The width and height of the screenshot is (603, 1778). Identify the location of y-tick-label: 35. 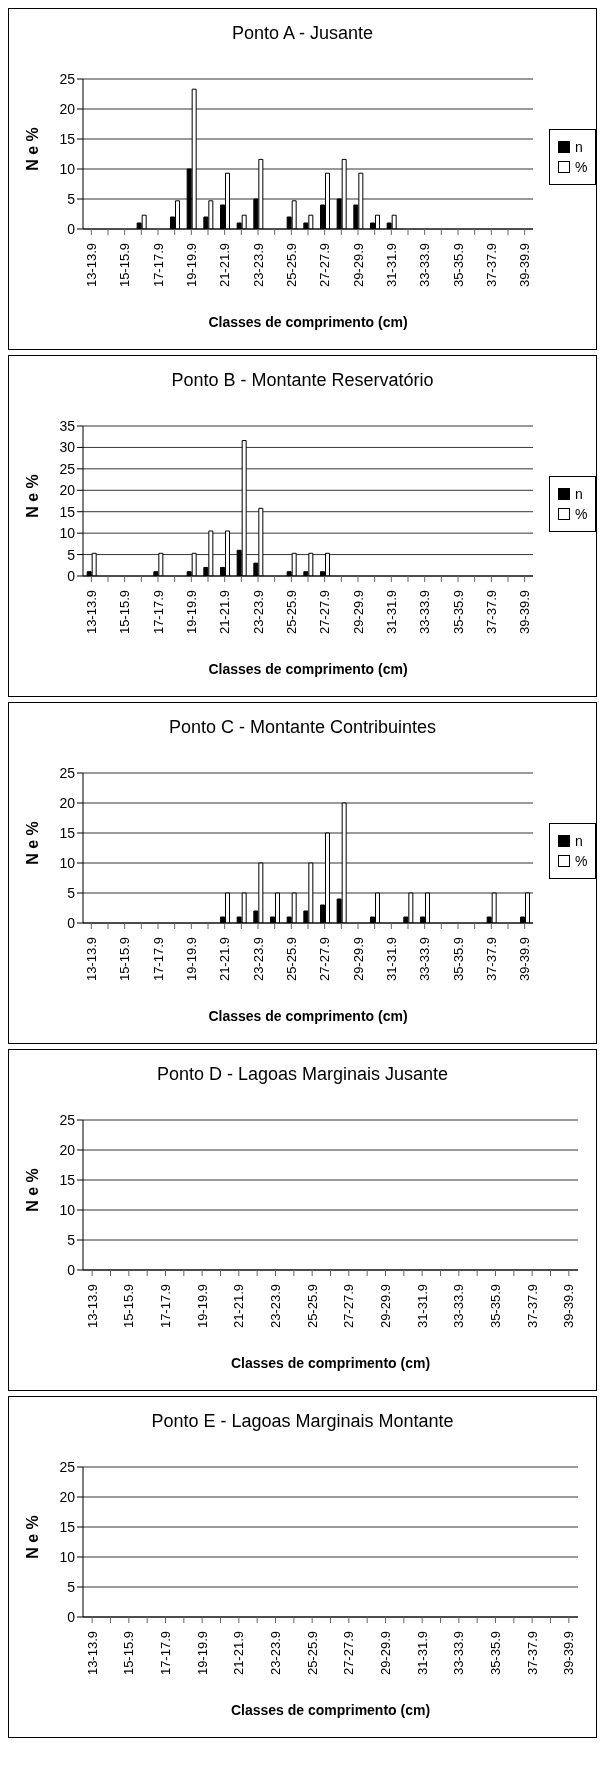
(67, 425).